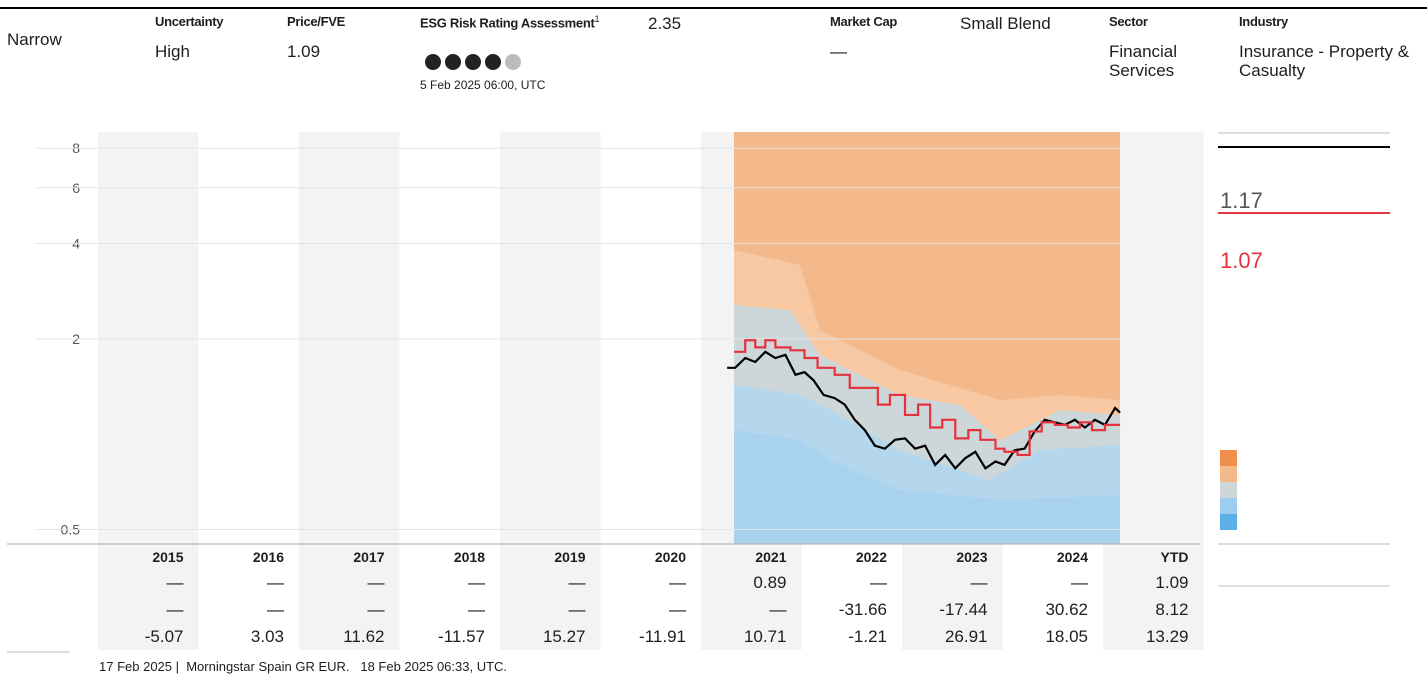 The height and width of the screenshot is (679, 1427). Describe the element at coordinates (268, 557) in the screenshot. I see `column-header: 2016` at that location.